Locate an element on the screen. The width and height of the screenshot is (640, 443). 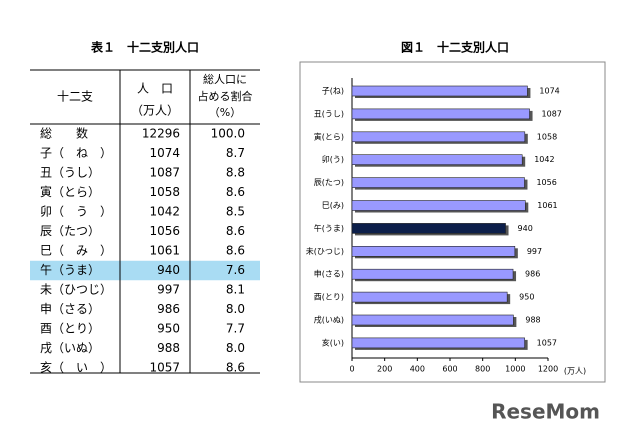
watermark: ReseMom is located at coordinates (545, 412).